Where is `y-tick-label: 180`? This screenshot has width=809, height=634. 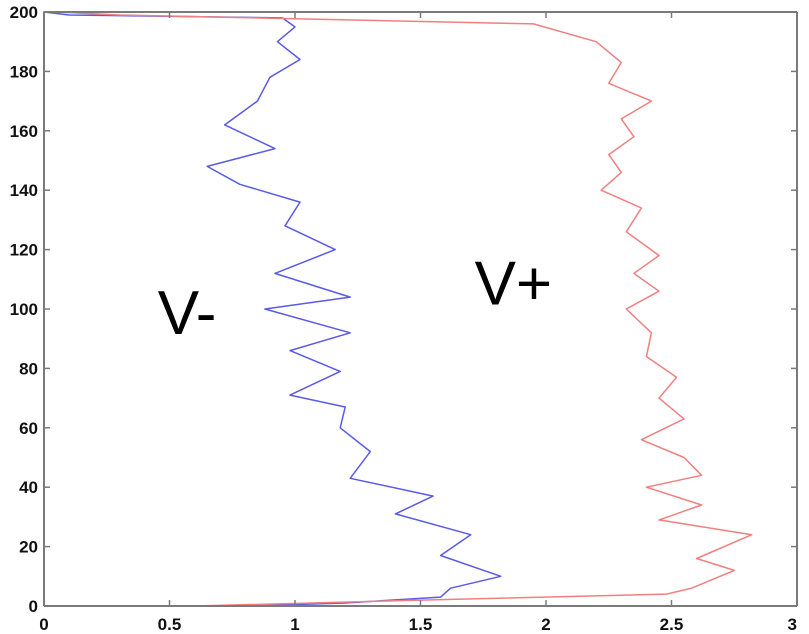 y-tick-label: 180 is located at coordinates (24, 71).